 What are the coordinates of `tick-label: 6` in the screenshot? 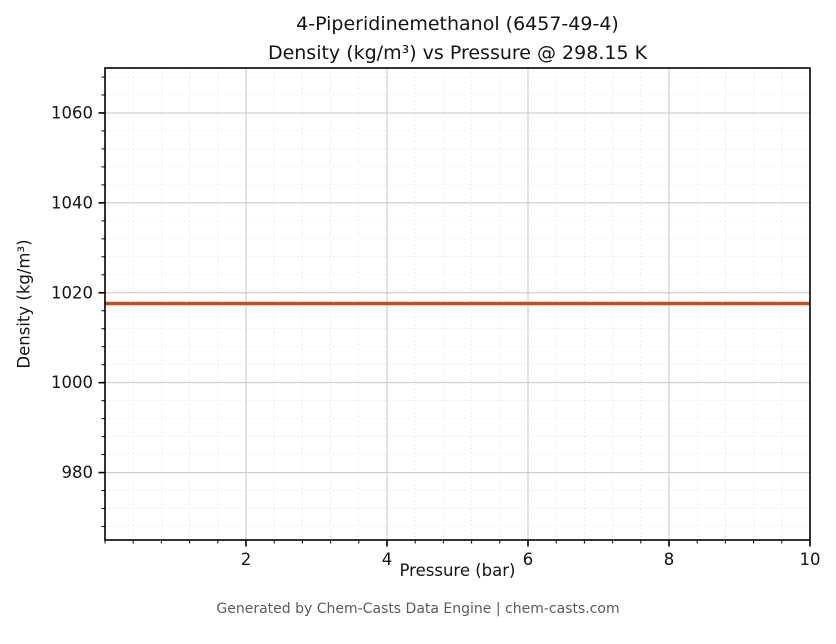 It's located at (528, 559).